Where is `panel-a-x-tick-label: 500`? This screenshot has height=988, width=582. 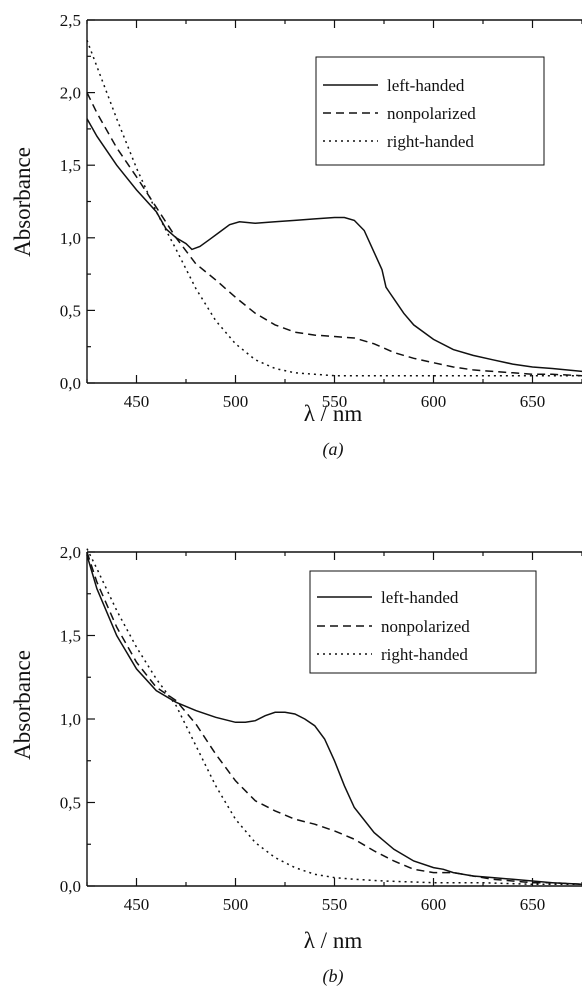 panel-a-x-tick-label: 500 is located at coordinates (236, 401).